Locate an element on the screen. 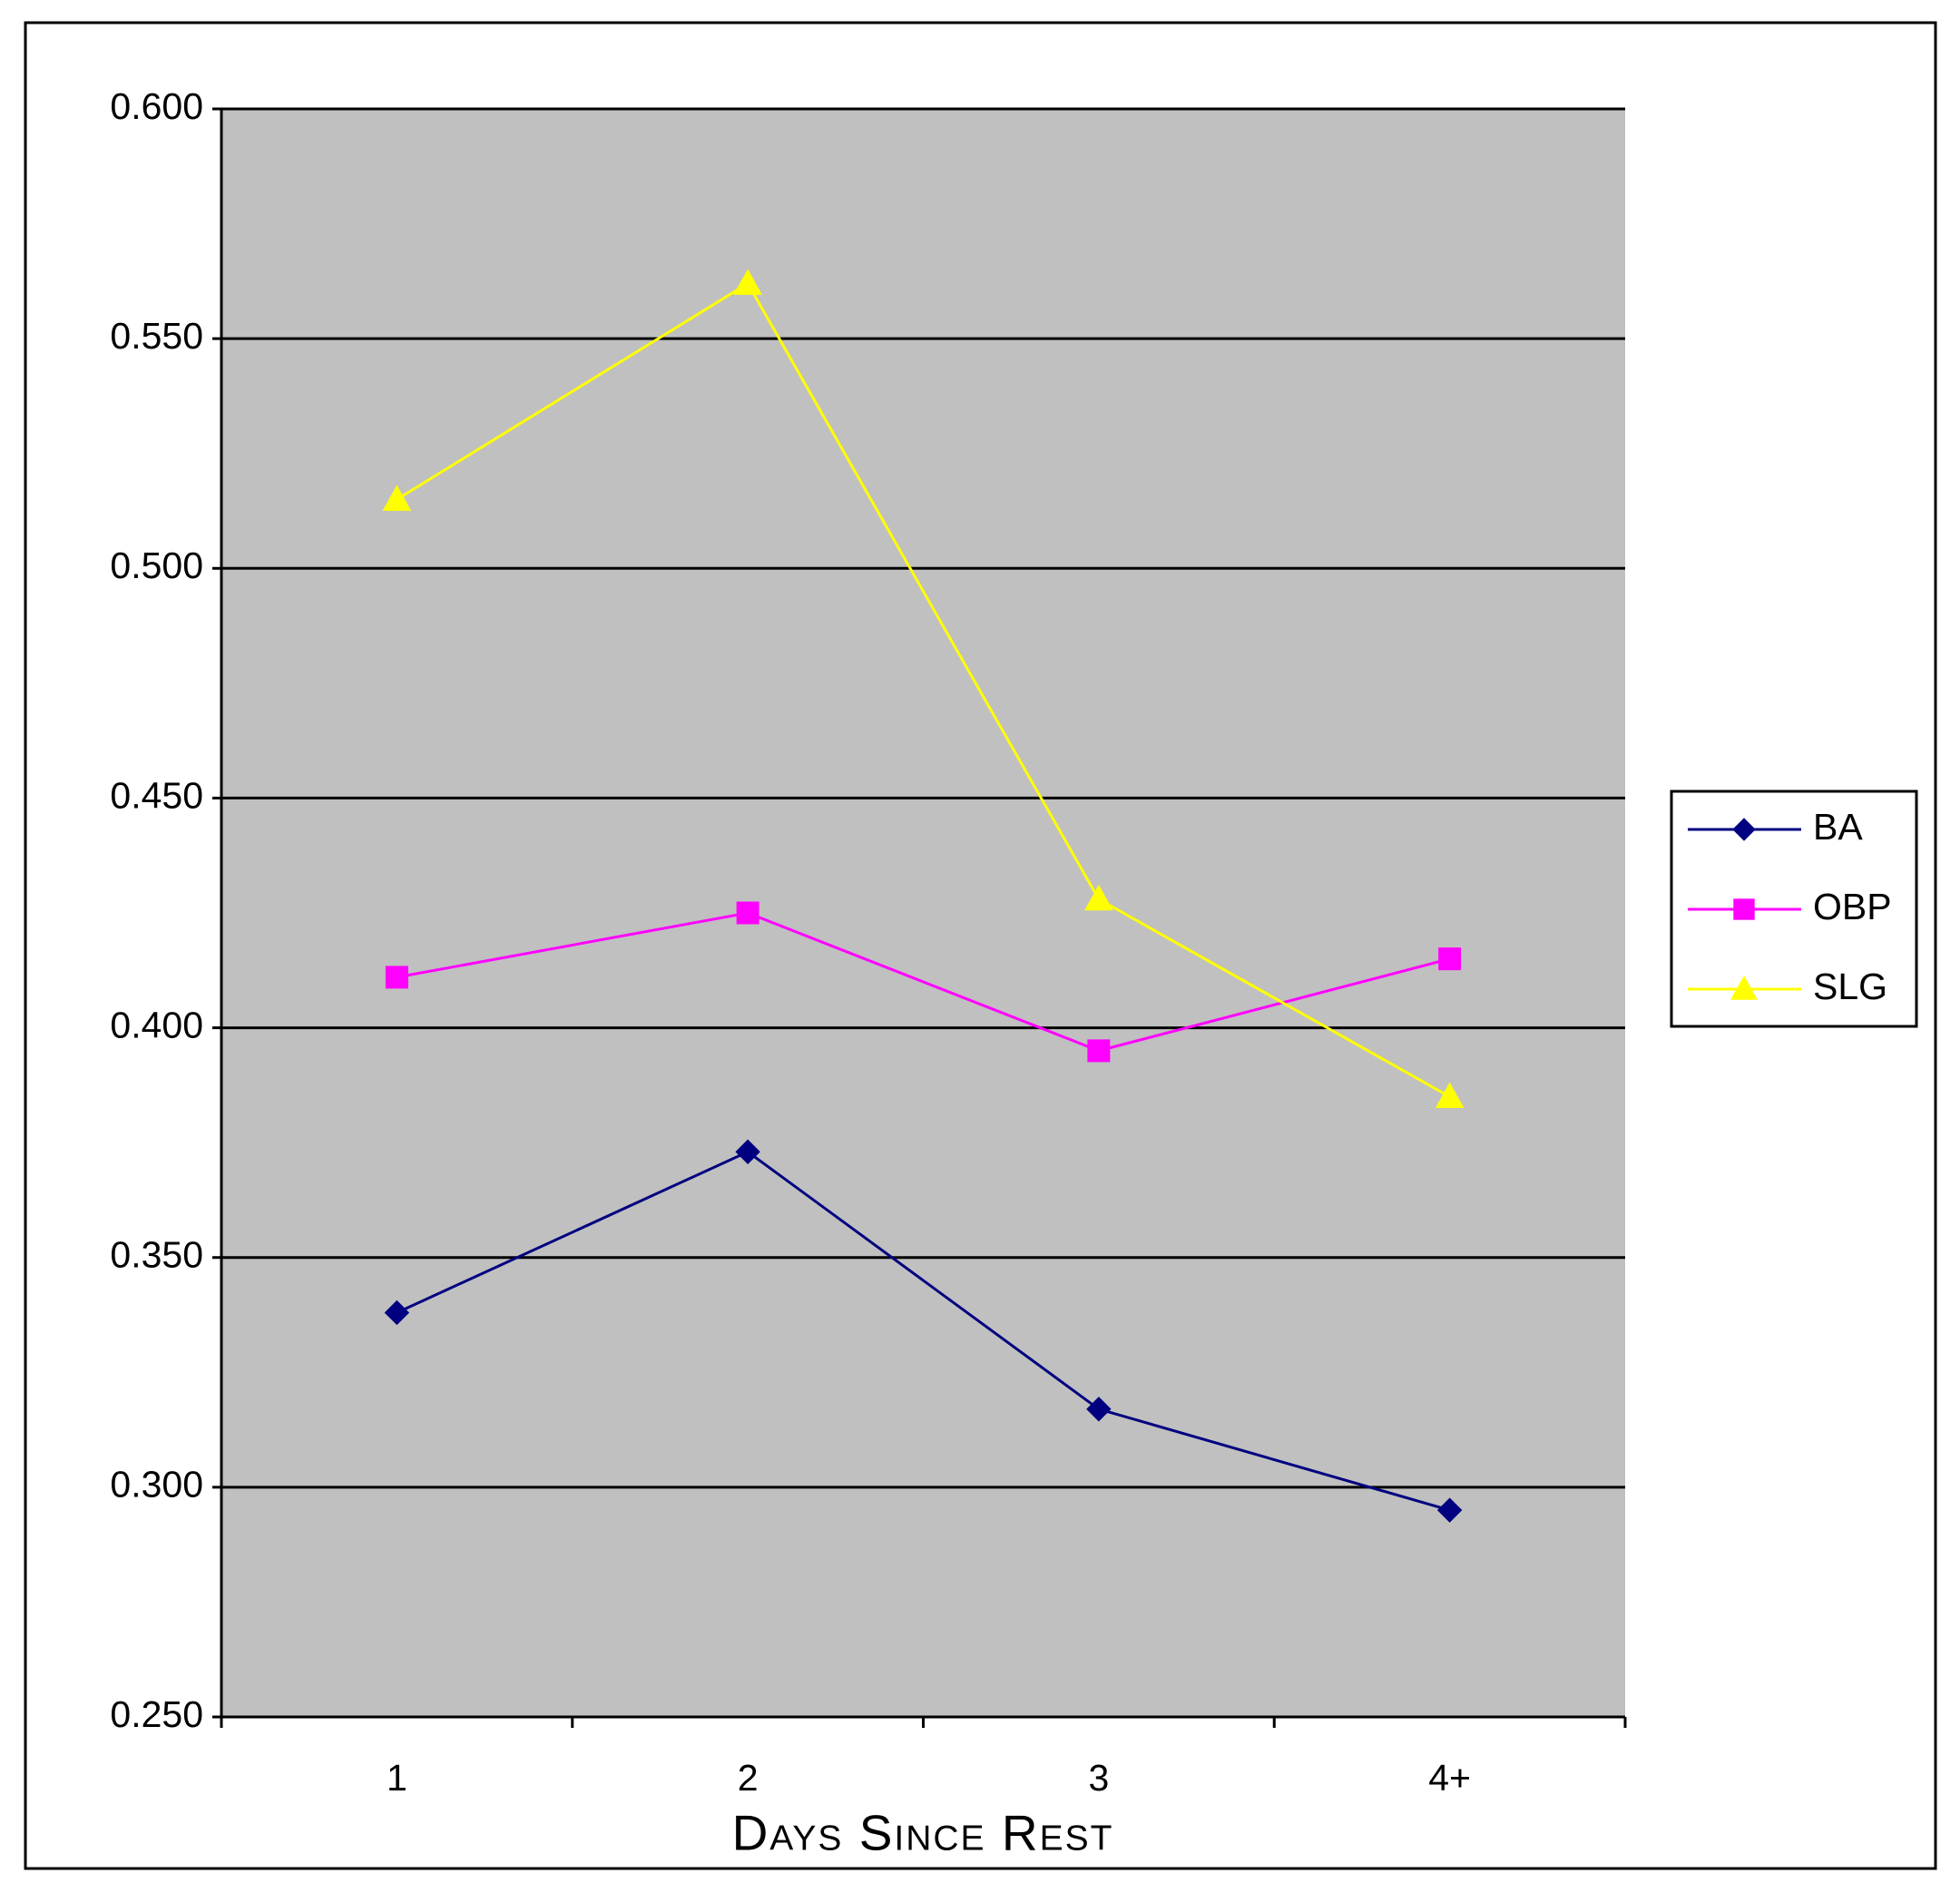  legend-label: OBP is located at coordinates (1852, 907).